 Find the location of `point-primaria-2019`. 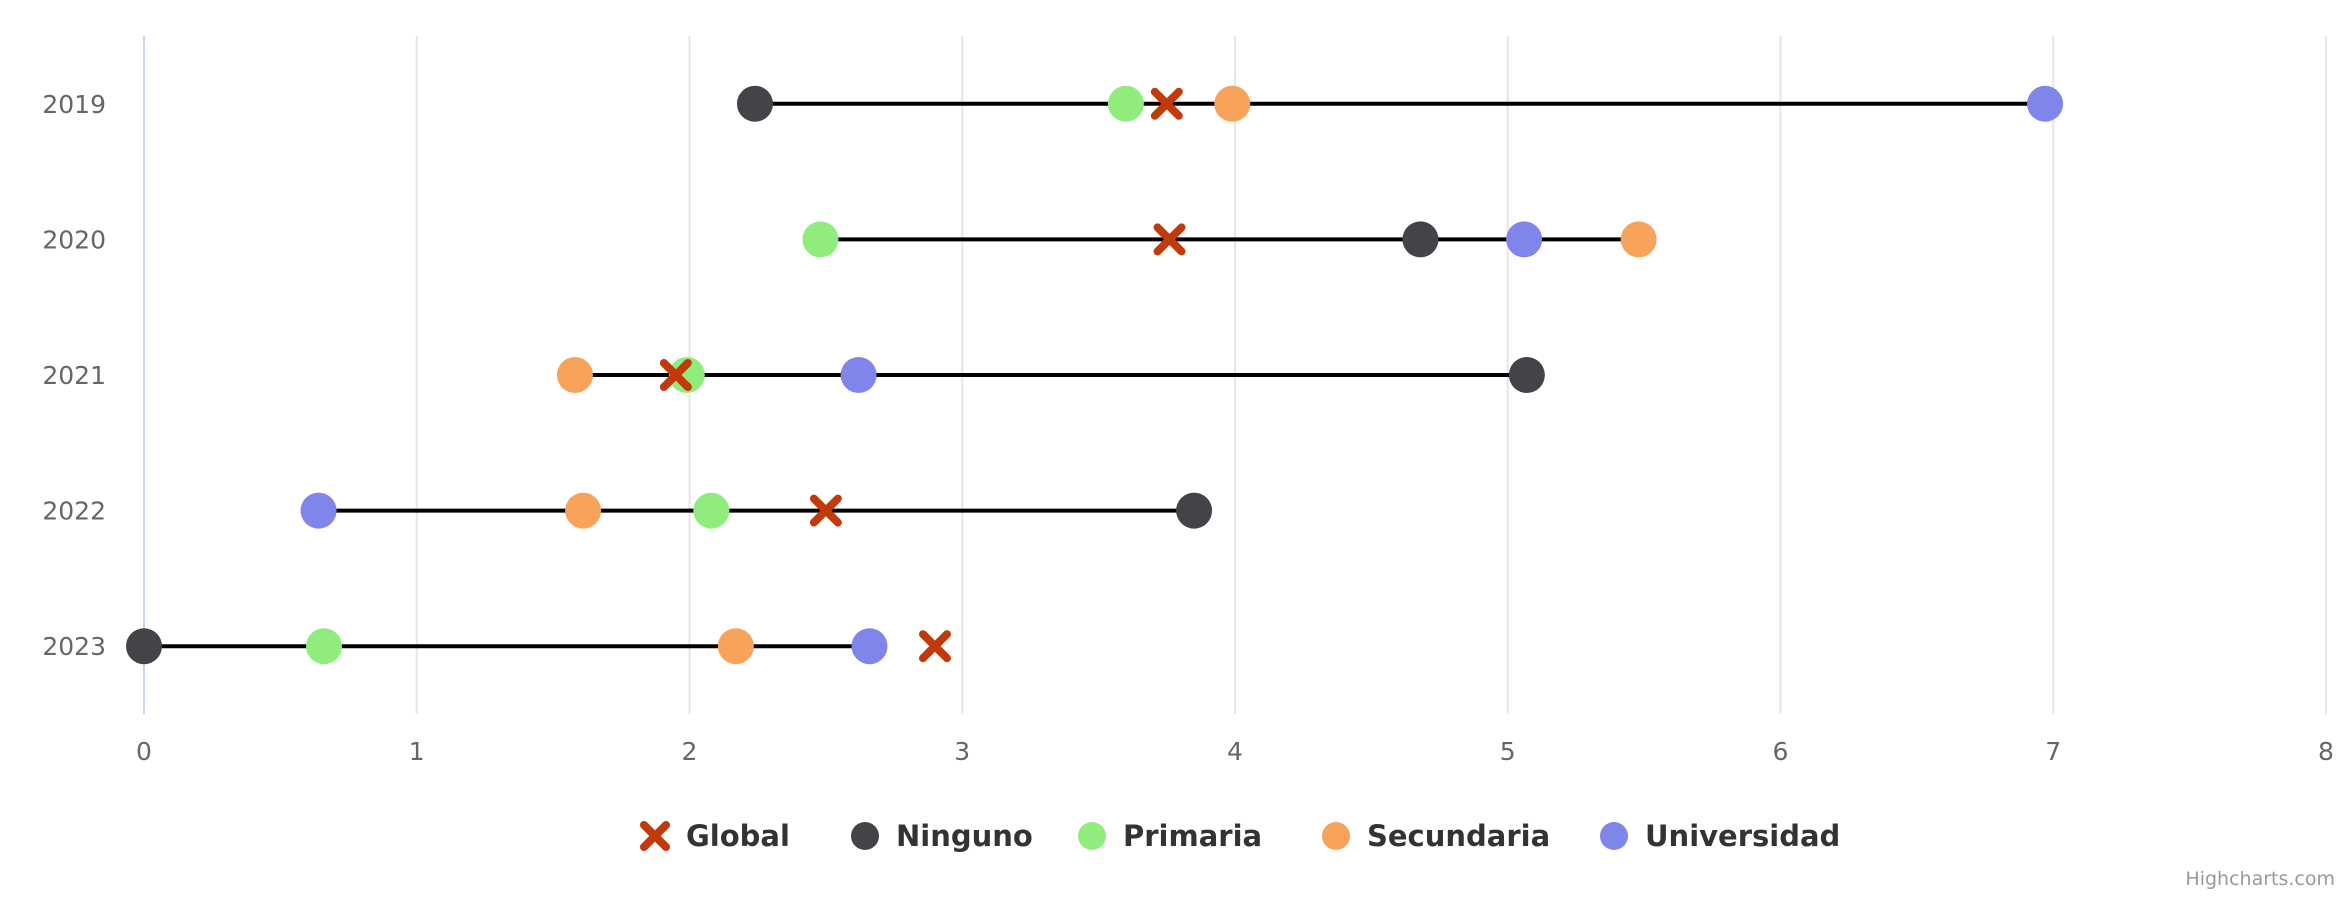

point-primaria-2019 is located at coordinates (1126, 104).